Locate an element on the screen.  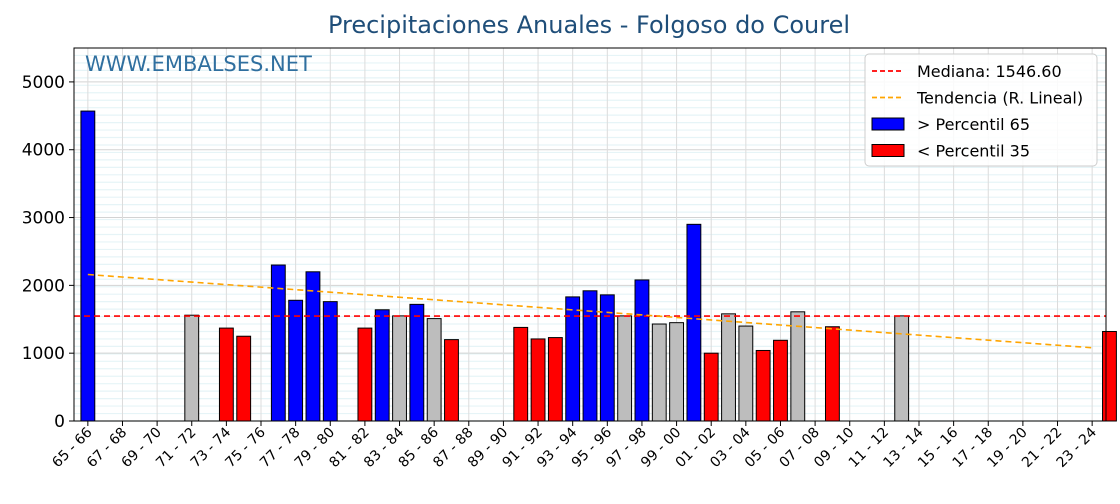
legend-label: Mediana: 1546.60 is located at coordinates (989, 71).